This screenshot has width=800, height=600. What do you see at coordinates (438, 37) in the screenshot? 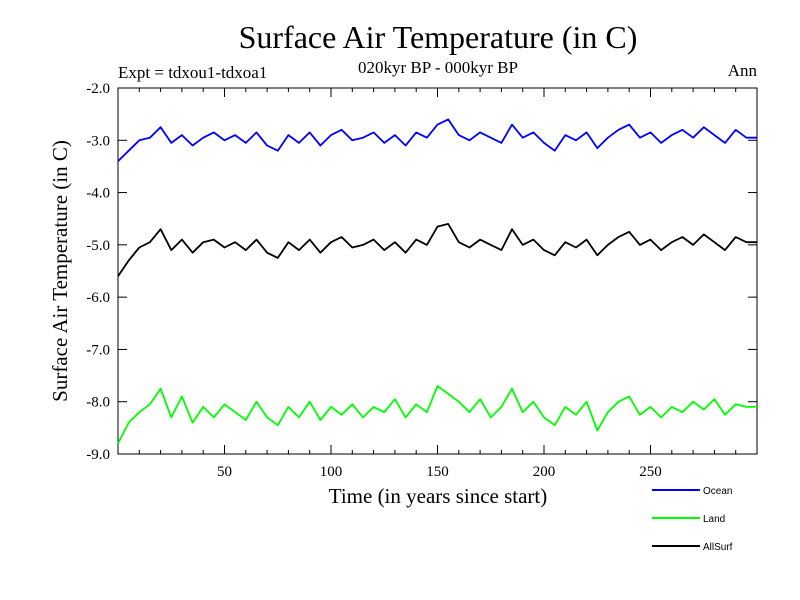
I see `chart-title: Surface Air Temperature (in C)` at bounding box center [438, 37].